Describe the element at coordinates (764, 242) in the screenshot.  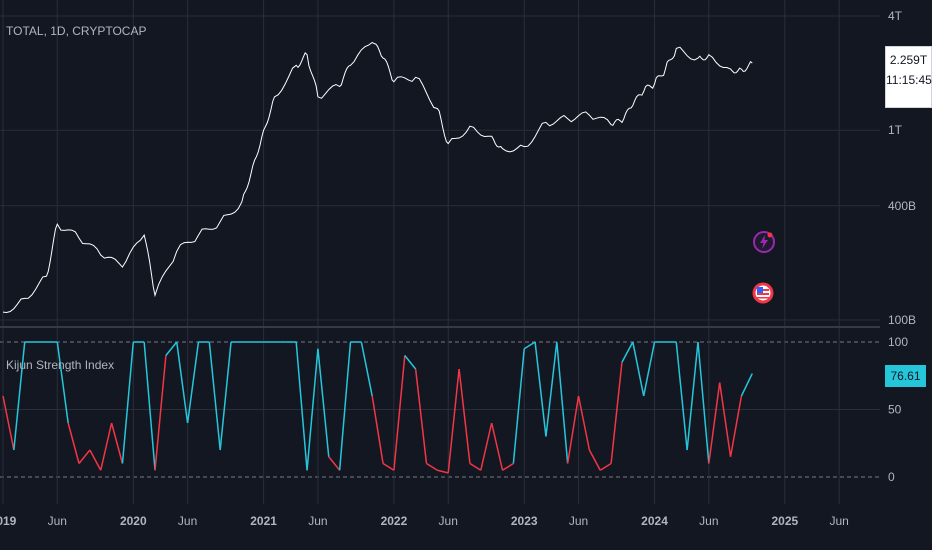
I see `lightning-icon` at that location.